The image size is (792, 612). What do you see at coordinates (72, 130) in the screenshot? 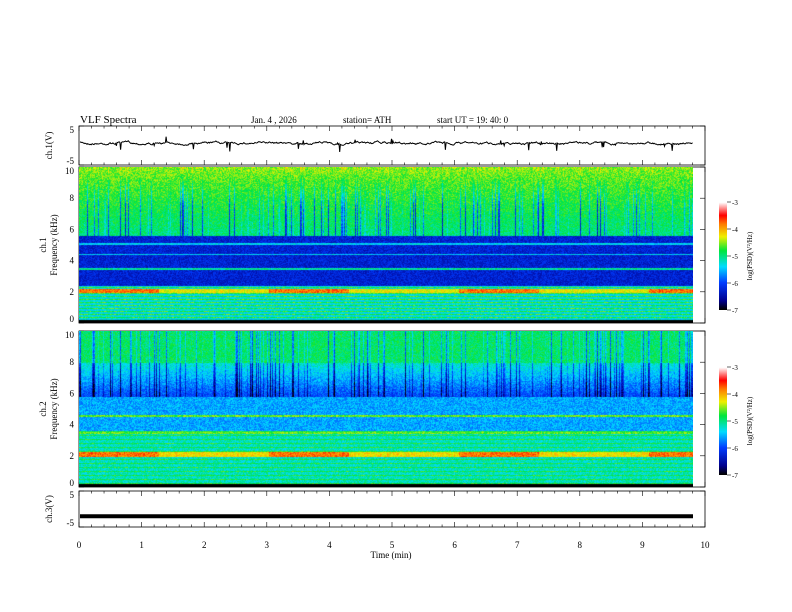
I see `ch1-waveform-ytick-label: 5` at bounding box center [72, 130].